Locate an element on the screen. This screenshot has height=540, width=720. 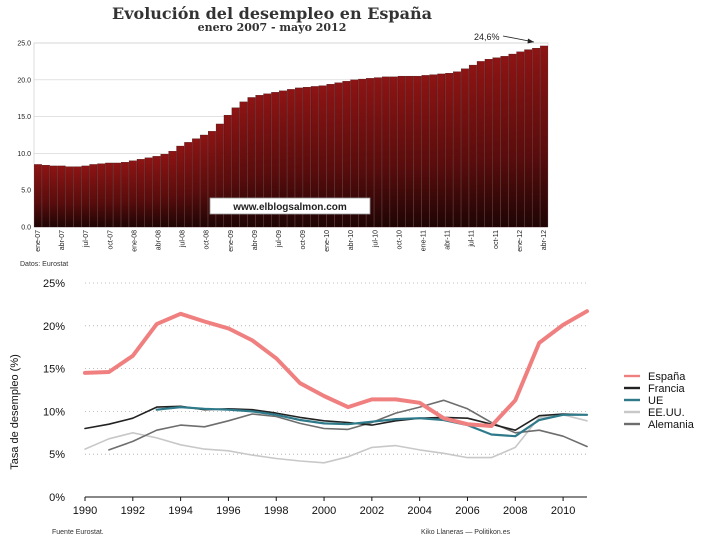
line-x-tick-label: 2008 is located at coordinates (515, 511).